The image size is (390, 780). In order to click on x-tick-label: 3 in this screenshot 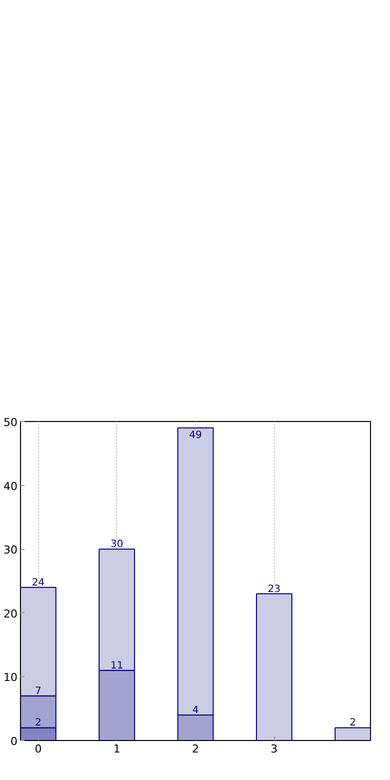, I will do `click(274, 749)`.